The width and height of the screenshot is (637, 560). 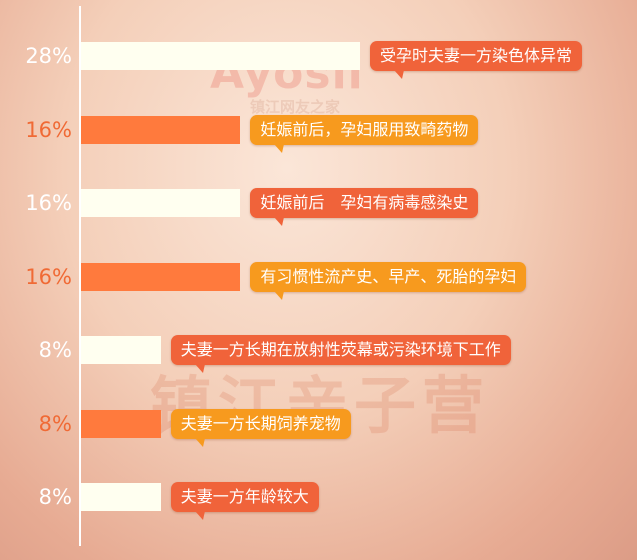 What do you see at coordinates (295, 107) in the screenshot?
I see `watermark-logo-subtitle: 镇江网友之家` at bounding box center [295, 107].